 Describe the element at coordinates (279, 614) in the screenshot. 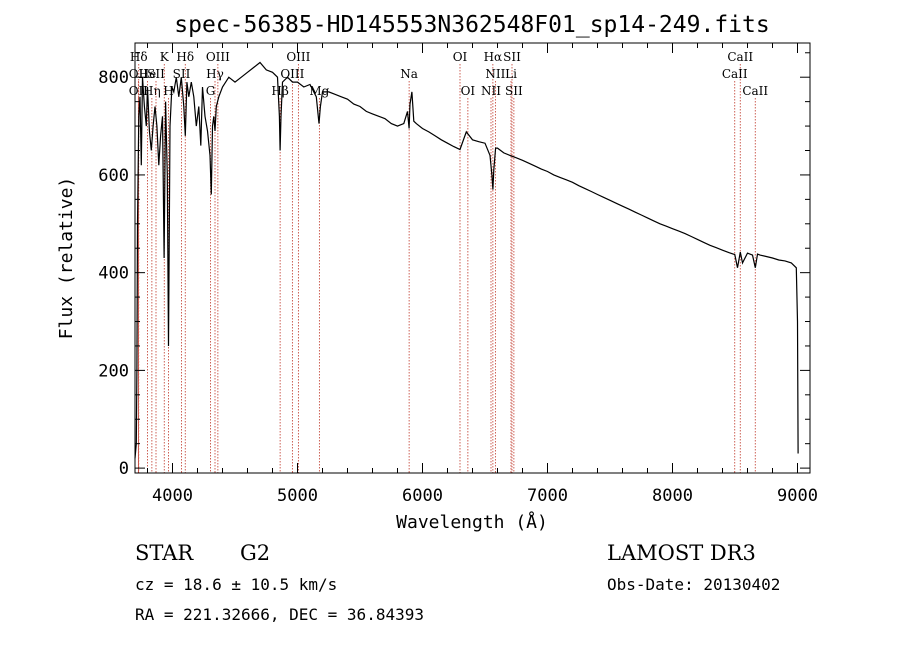

I see `coordinates-info: RA = 221.32666, DEC = 36.84393` at that location.